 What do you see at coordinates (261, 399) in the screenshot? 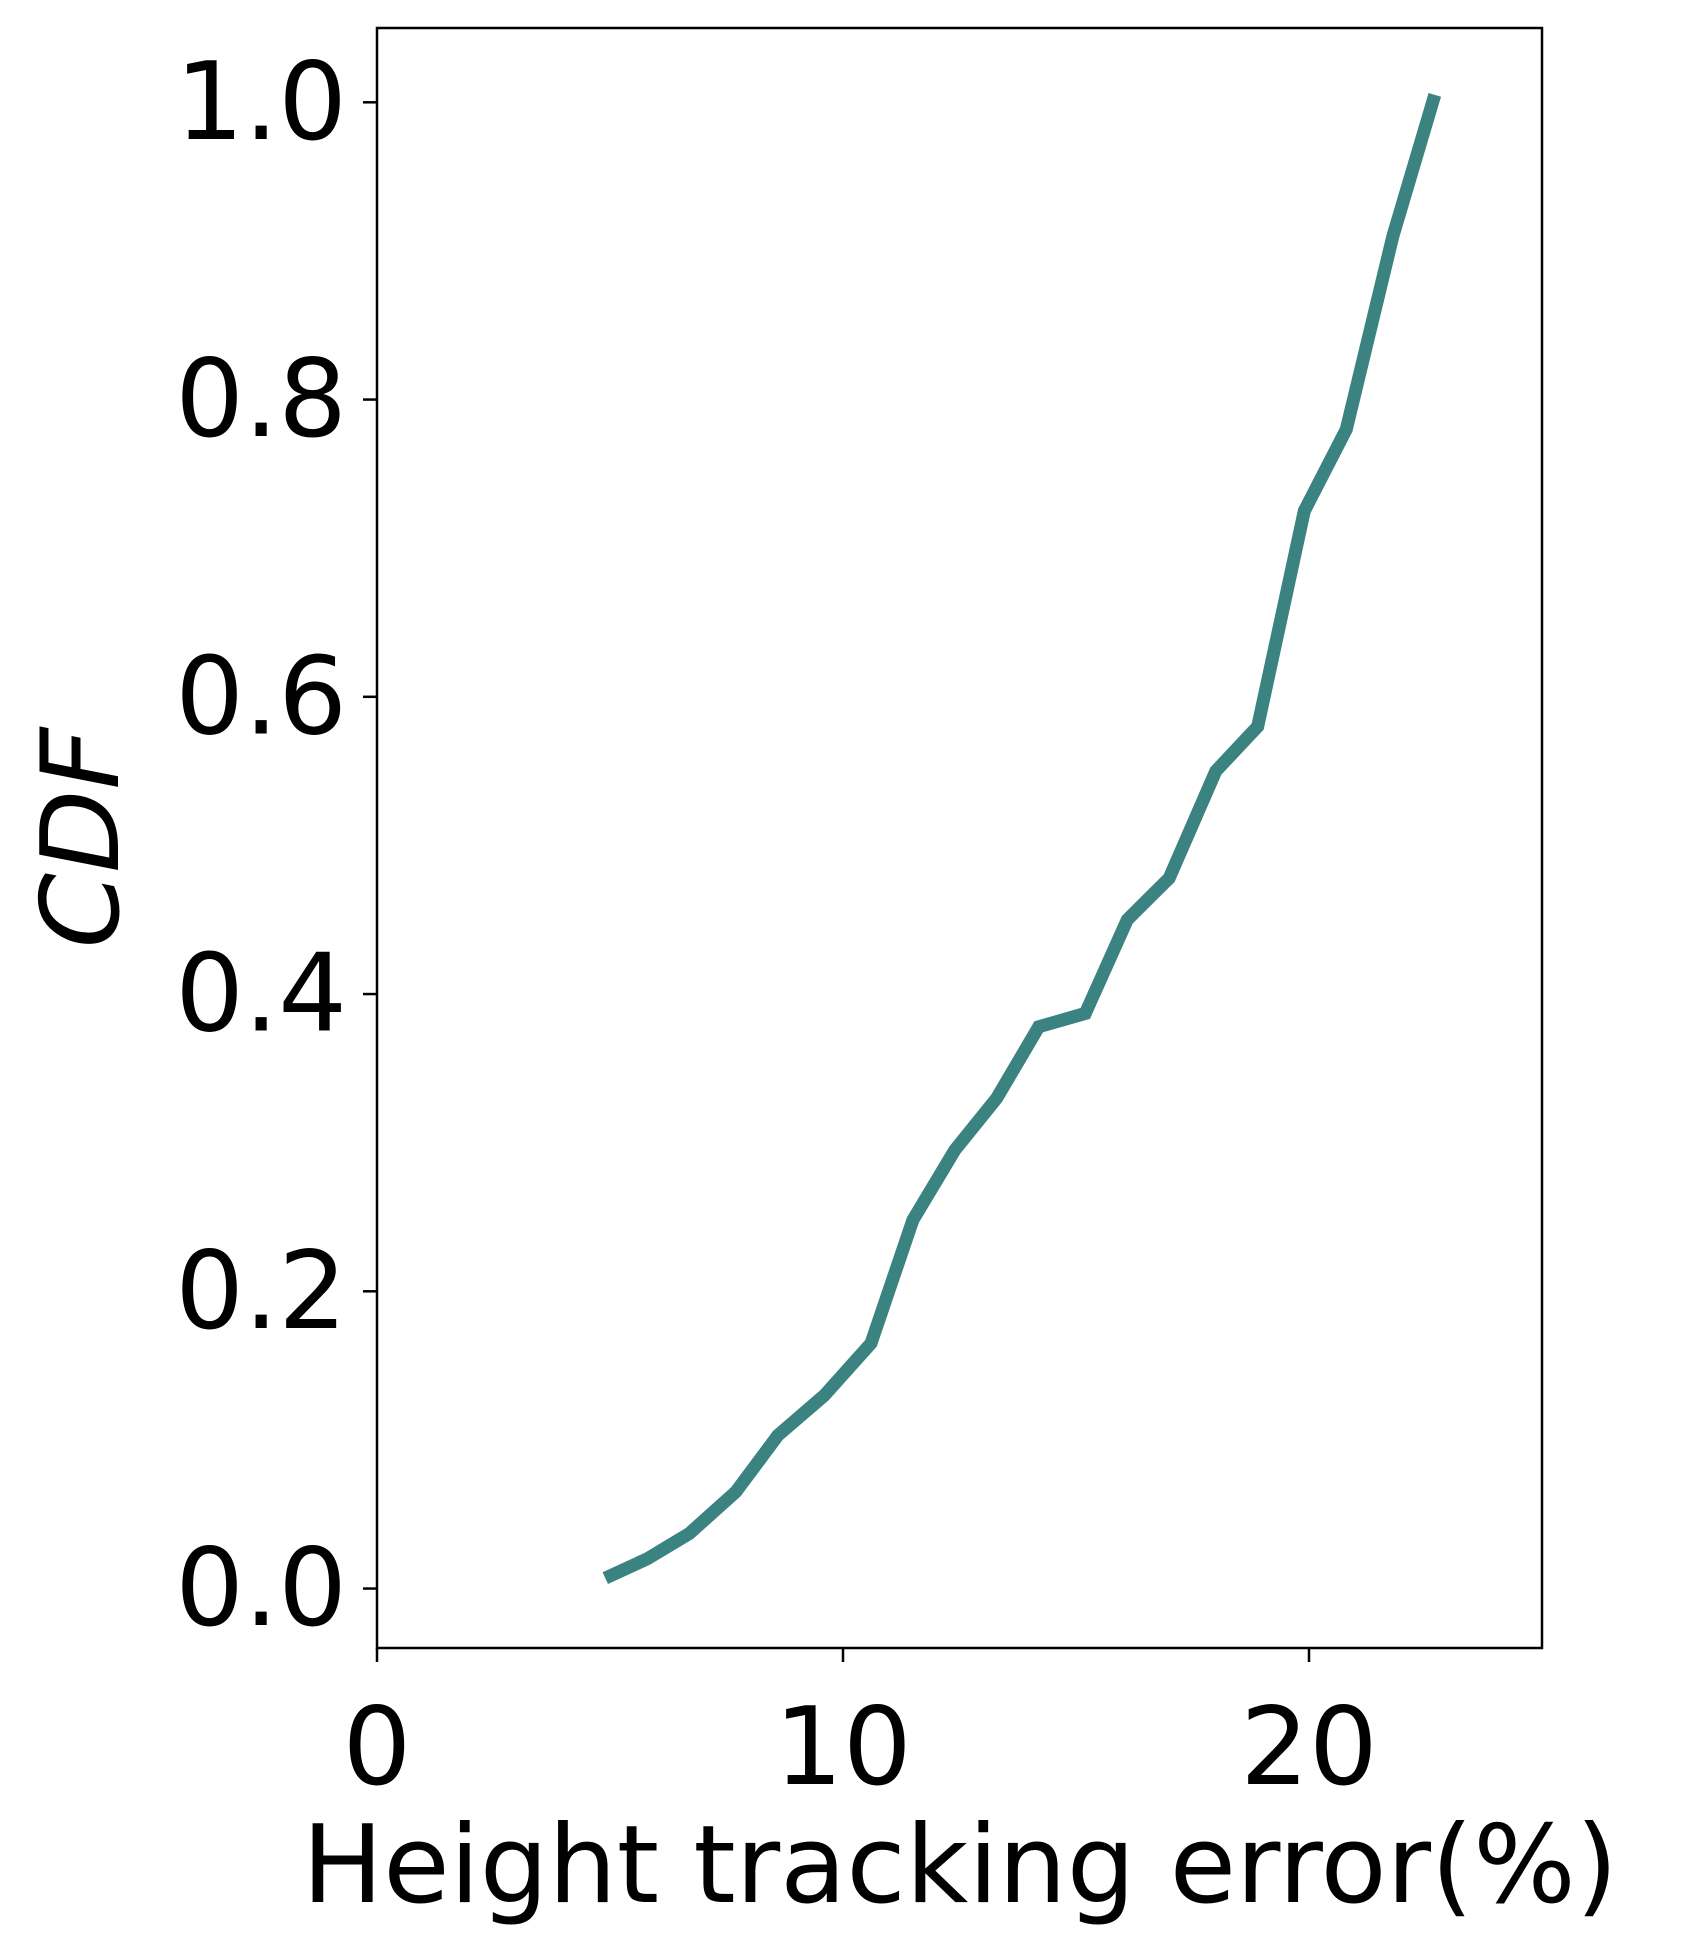
I see `y-tick-label: 0.8` at bounding box center [261, 399].